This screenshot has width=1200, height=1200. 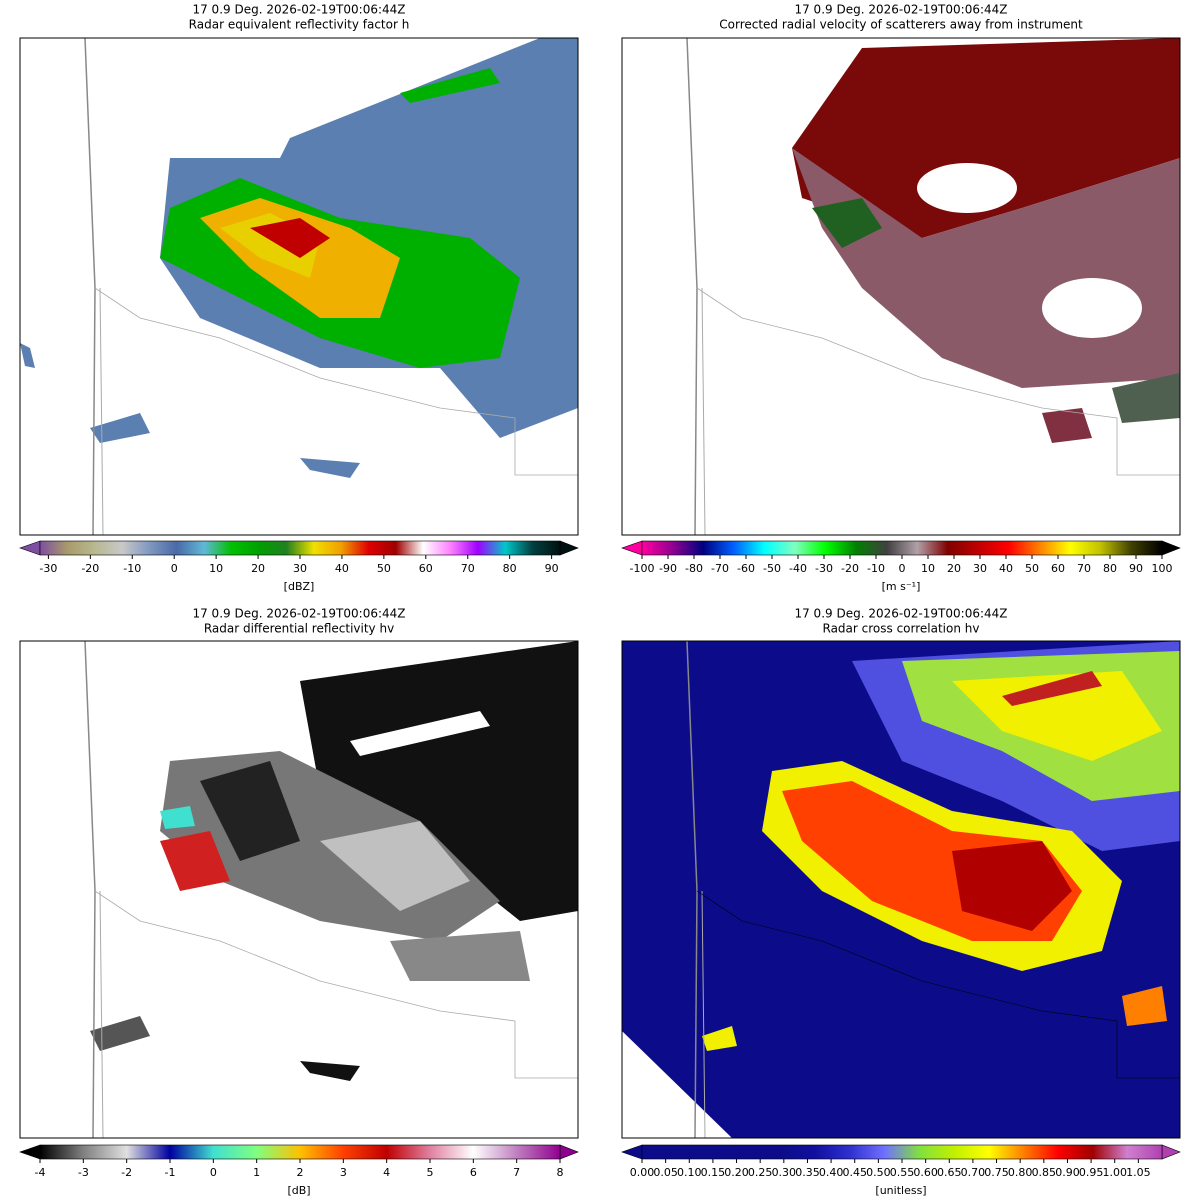 I want to click on colorbar-label: [dBZ], so click(x=299, y=586).